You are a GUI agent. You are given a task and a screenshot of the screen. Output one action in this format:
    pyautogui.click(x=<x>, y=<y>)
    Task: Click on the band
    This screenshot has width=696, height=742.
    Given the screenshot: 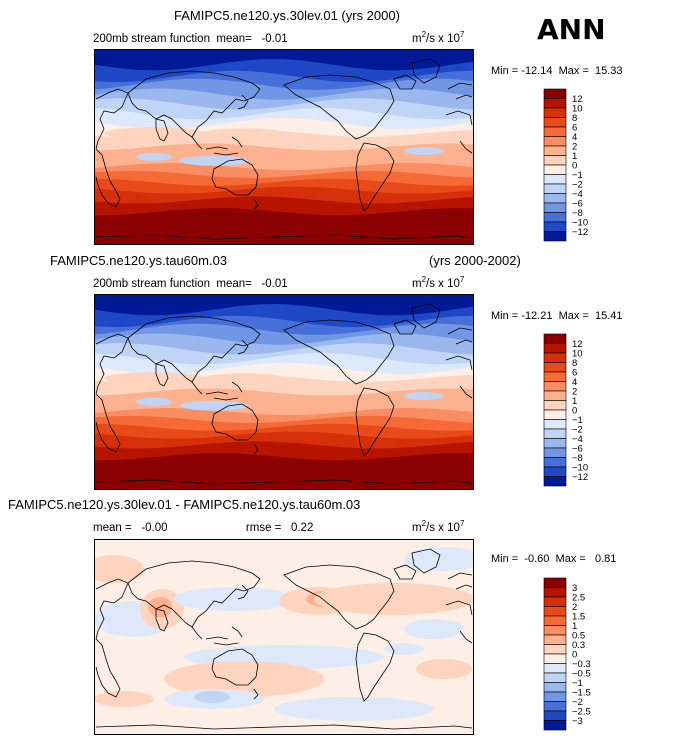 What is the action you would take?
    pyautogui.click(x=284, y=471)
    